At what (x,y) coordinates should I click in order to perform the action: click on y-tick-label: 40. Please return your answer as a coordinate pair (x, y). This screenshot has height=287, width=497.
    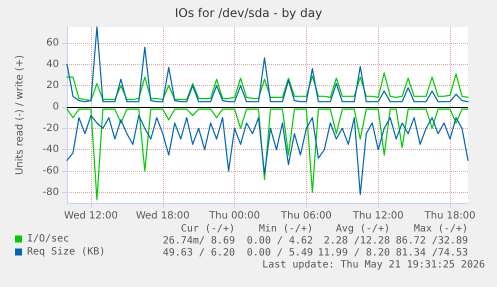
    Looking at the image, I should click on (52, 64).